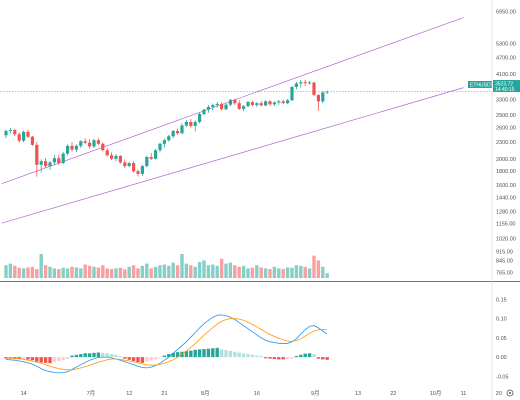 Image resolution: width=520 pixels, height=400 pixels. What do you see at coordinates (436, 393) in the screenshot?
I see `time-tick-label: 10月` at bounding box center [436, 393].